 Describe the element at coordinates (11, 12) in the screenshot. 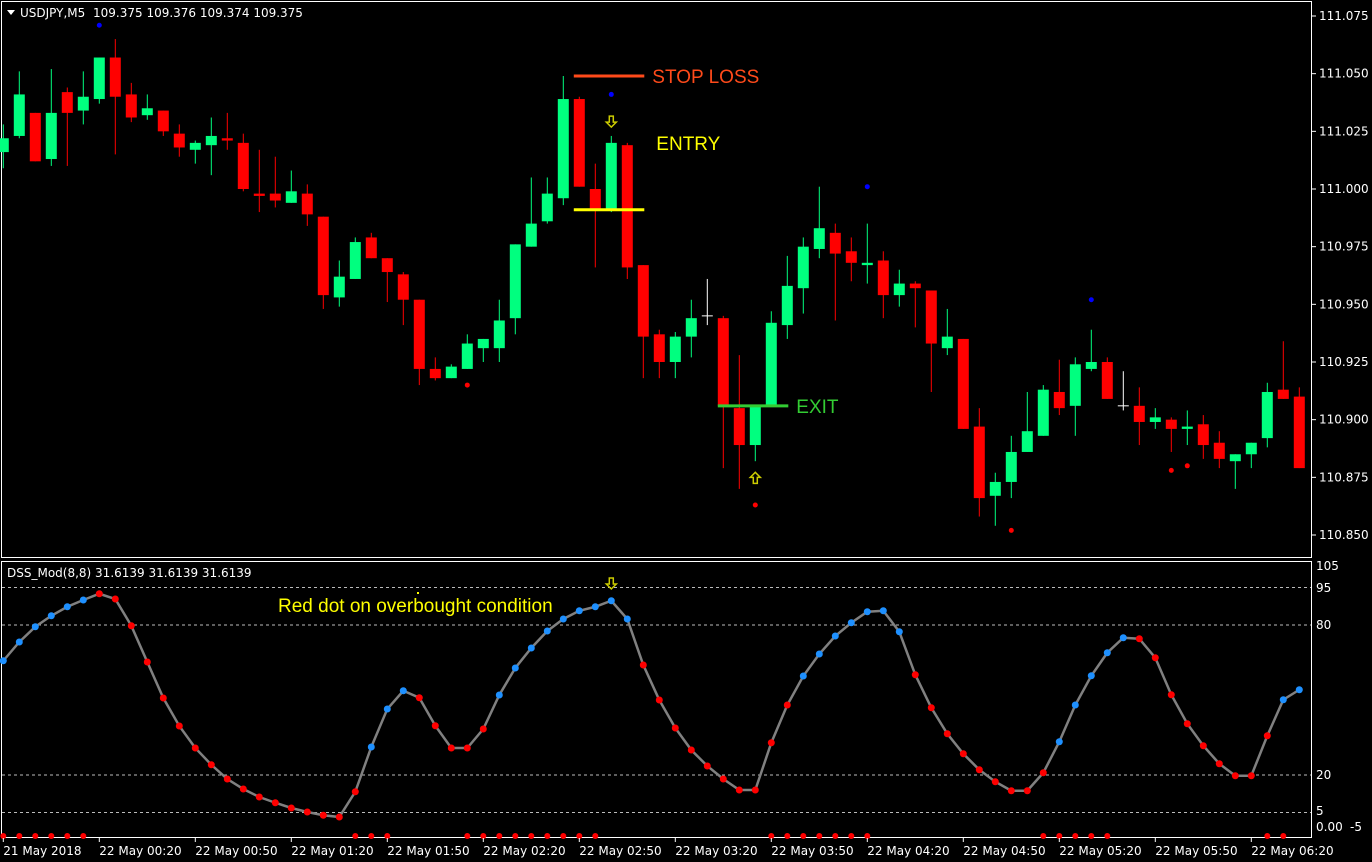

I see `dropdown-triangle-icon` at that location.